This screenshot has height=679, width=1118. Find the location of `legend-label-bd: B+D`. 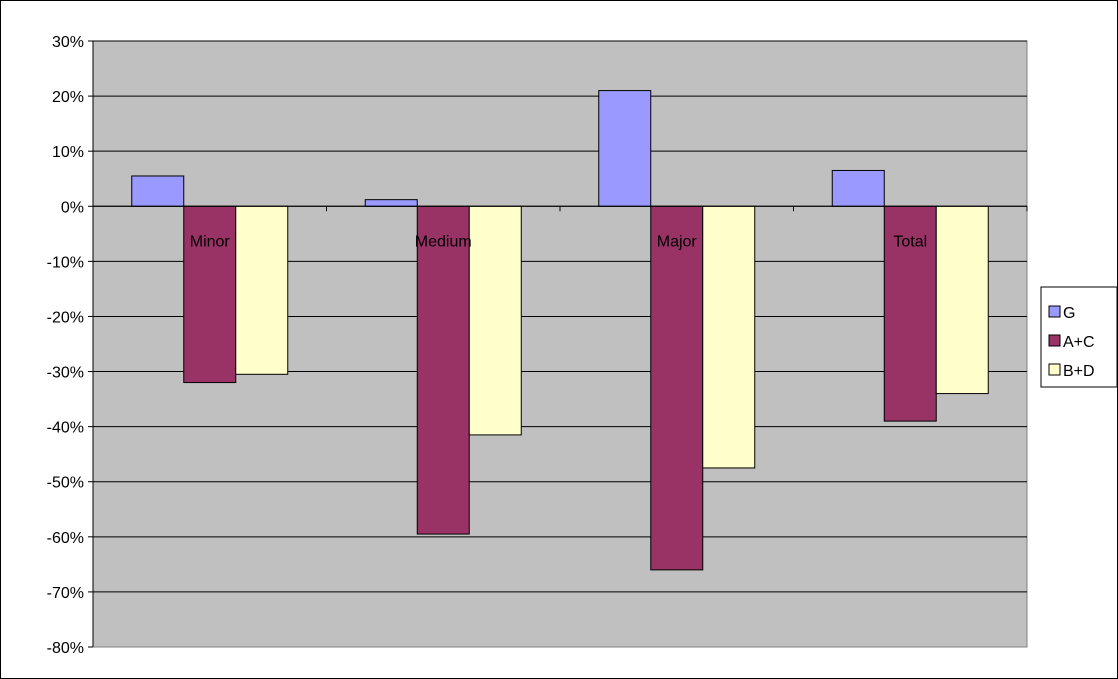

legend-label-bd: B+D is located at coordinates (1079, 371).